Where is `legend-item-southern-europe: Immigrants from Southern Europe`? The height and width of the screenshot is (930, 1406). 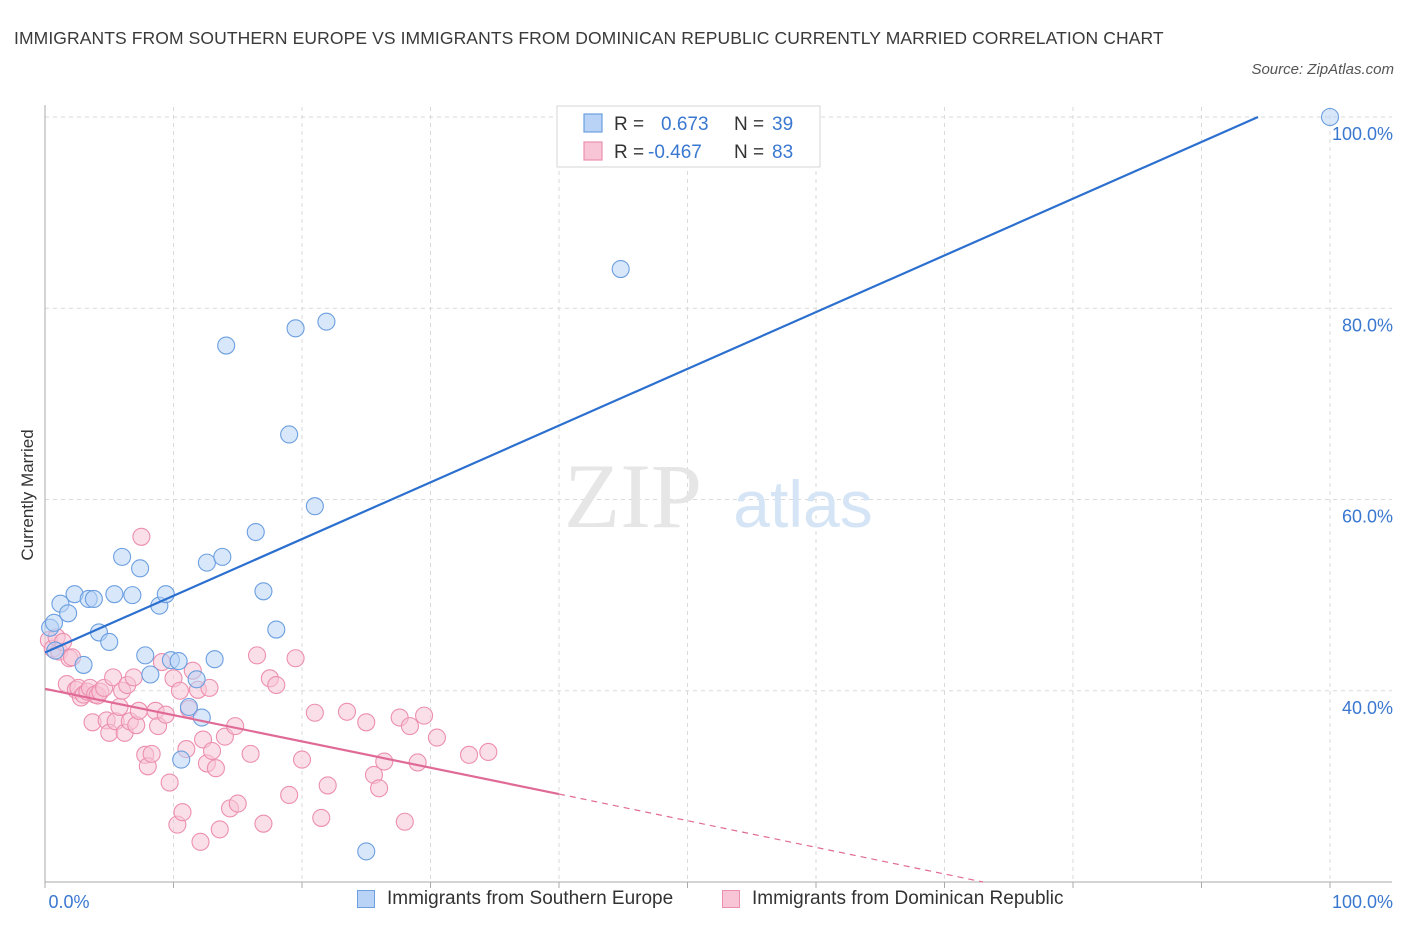
legend-item-southern-europe: Immigrants from Southern Europe is located at coordinates (515, 899).